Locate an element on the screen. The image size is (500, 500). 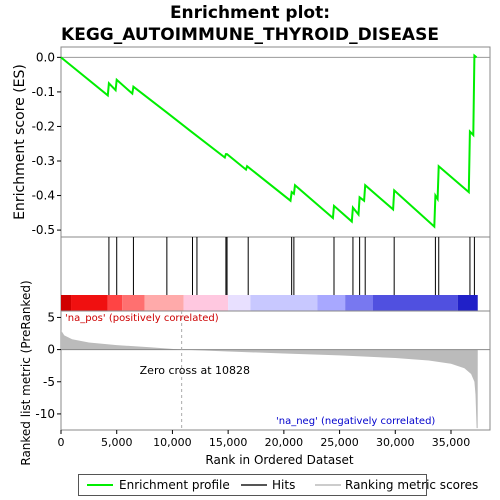
metric-ytick-label: 5 is located at coordinates (51, 317).